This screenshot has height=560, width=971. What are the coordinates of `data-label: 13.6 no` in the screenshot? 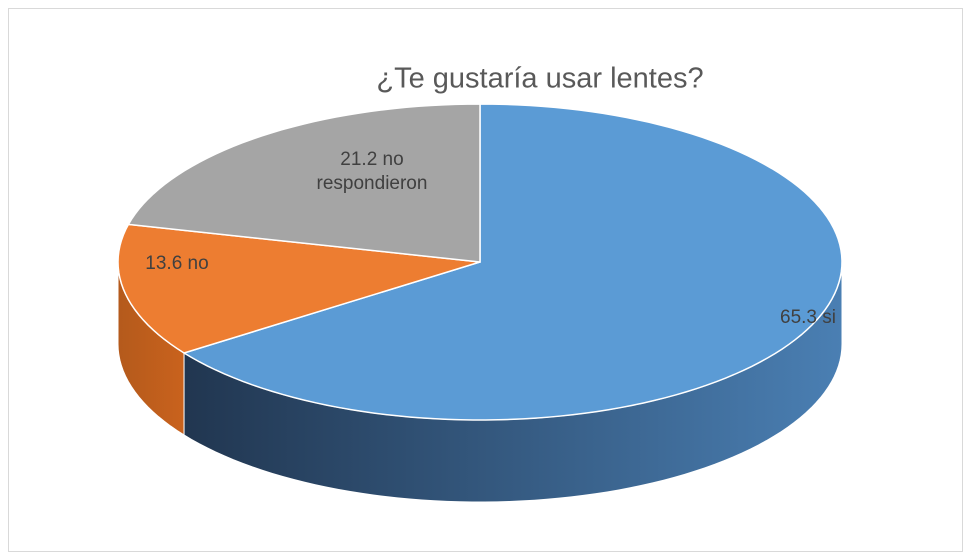 It's located at (177, 263).